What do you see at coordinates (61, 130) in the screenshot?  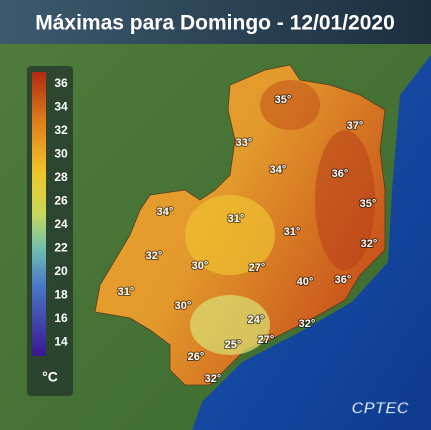 I see `legend-tick: 32` at bounding box center [61, 130].